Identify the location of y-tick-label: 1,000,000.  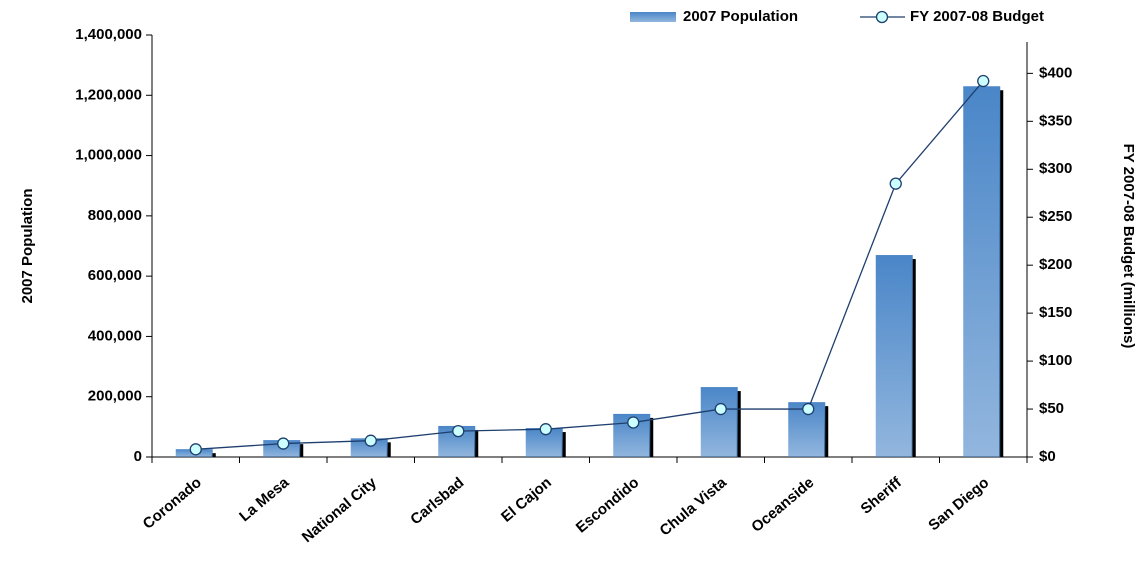
(108, 155).